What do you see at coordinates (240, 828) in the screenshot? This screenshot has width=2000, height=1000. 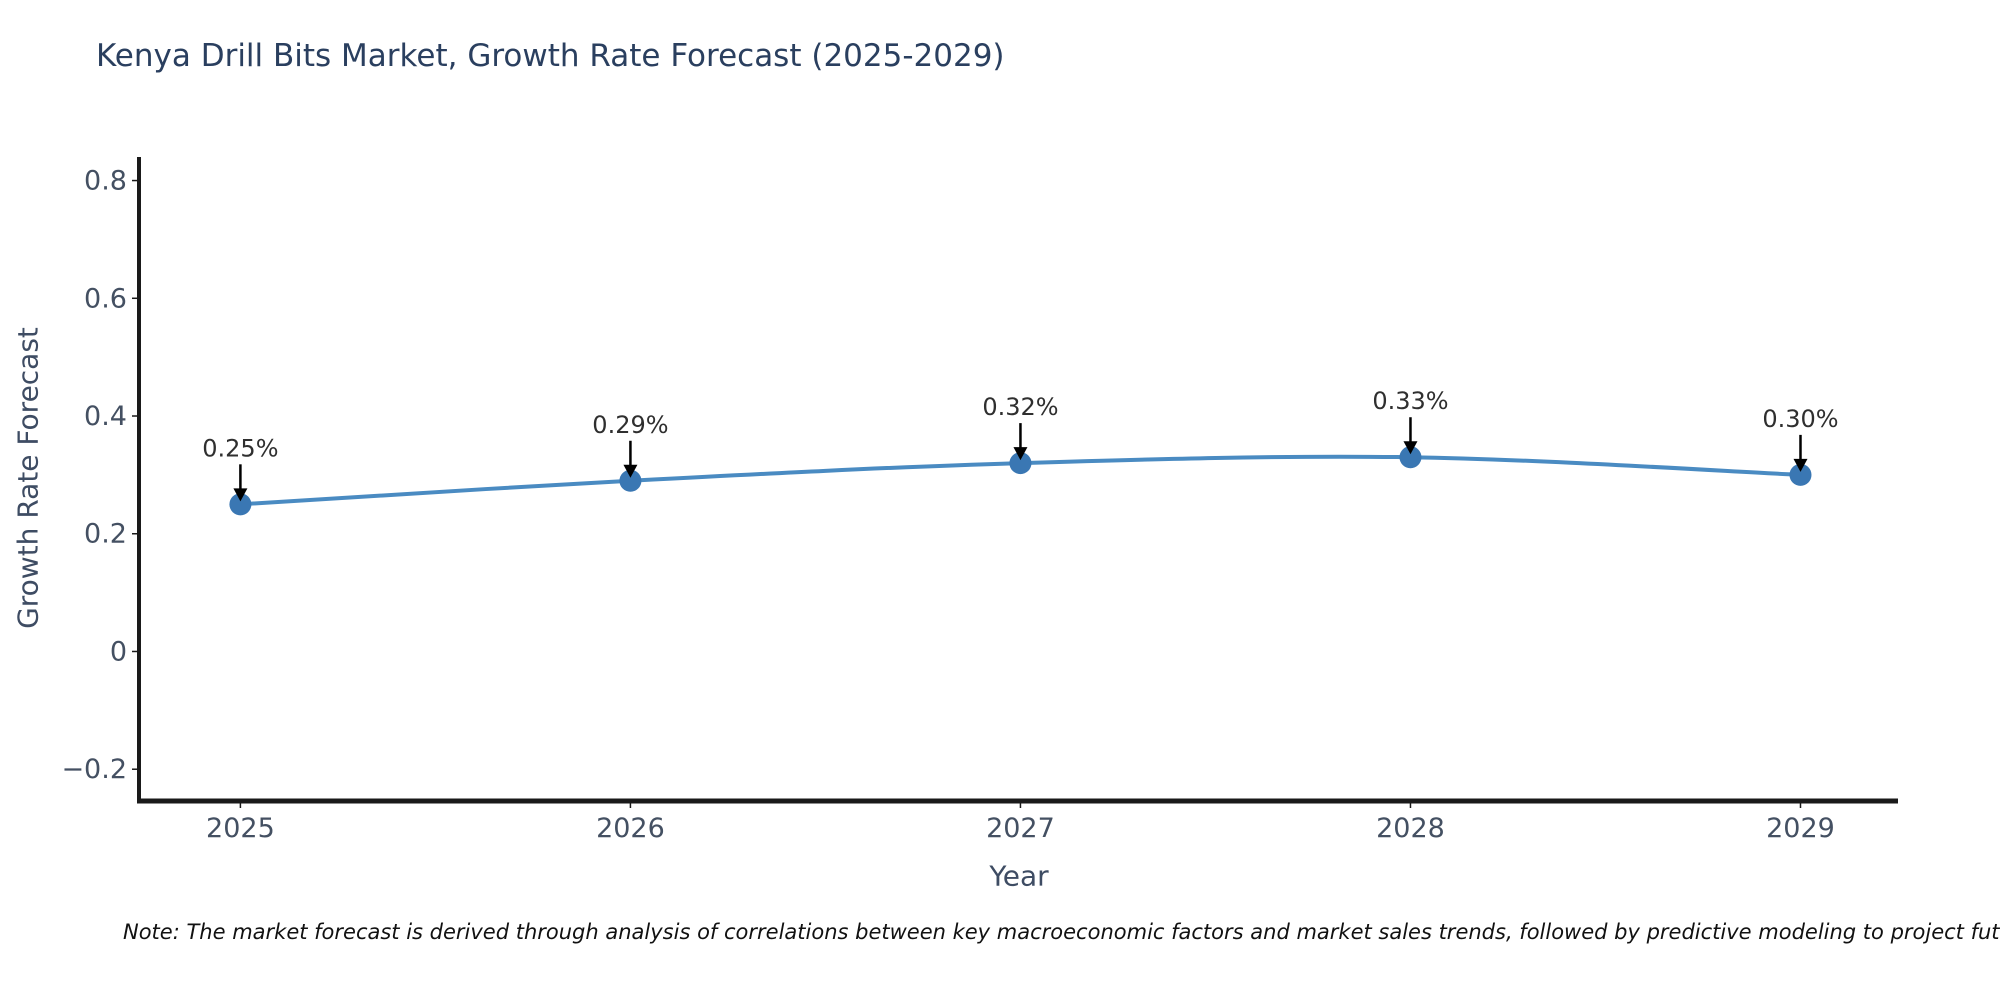 I see `x-tick-label: 2025` at bounding box center [240, 828].